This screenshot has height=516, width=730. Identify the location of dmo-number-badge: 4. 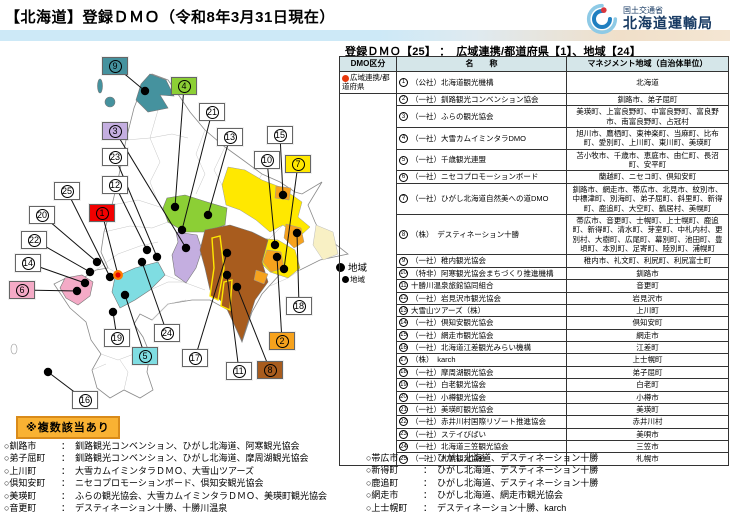
(403, 138).